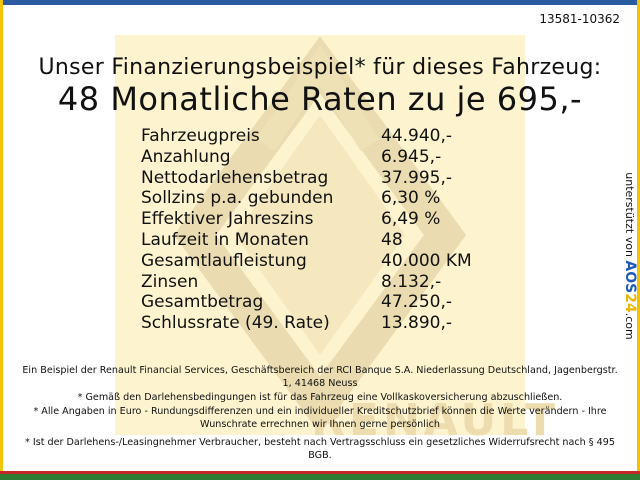  I want to click on financing-value: 6,30 %, so click(411, 198).